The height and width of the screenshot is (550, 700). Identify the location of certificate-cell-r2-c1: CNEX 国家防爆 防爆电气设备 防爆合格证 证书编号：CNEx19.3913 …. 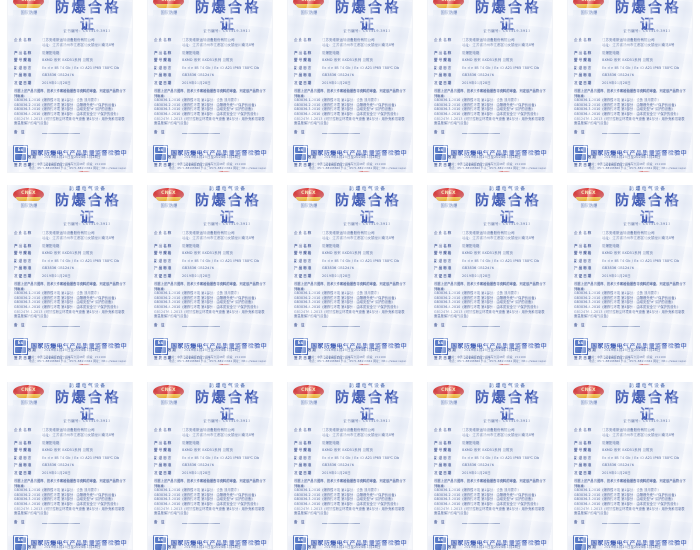
(70, 280).